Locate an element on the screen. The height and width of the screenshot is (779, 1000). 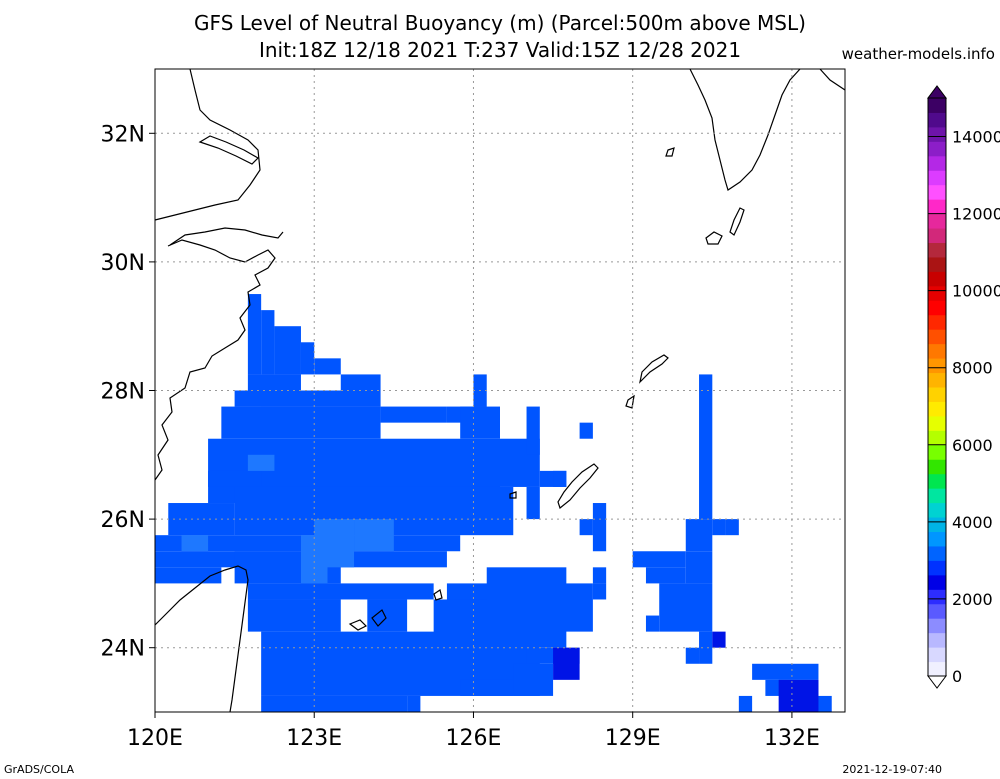
colorbar-tick-label-7: 14000 is located at coordinates (976, 137).